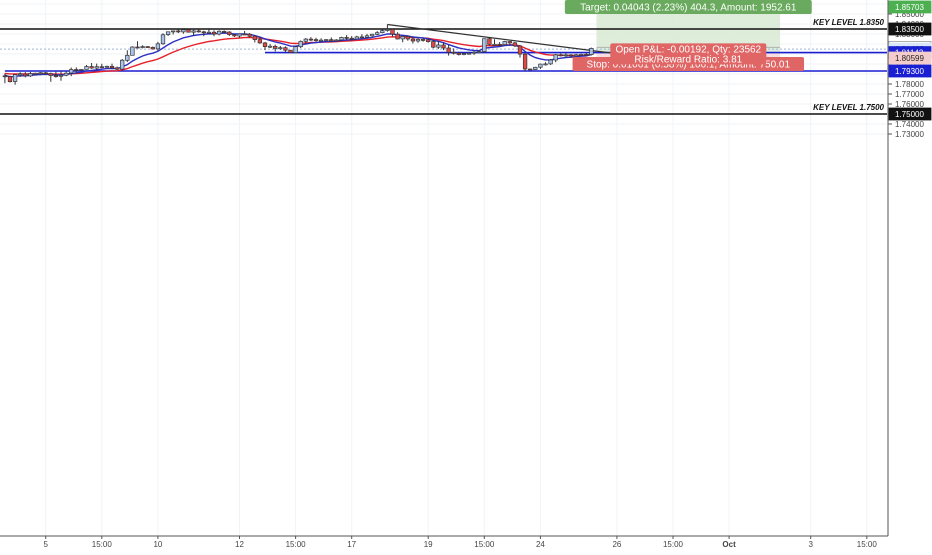 This screenshot has height=555, width=932. I want to click on candles, so click(298, 54).